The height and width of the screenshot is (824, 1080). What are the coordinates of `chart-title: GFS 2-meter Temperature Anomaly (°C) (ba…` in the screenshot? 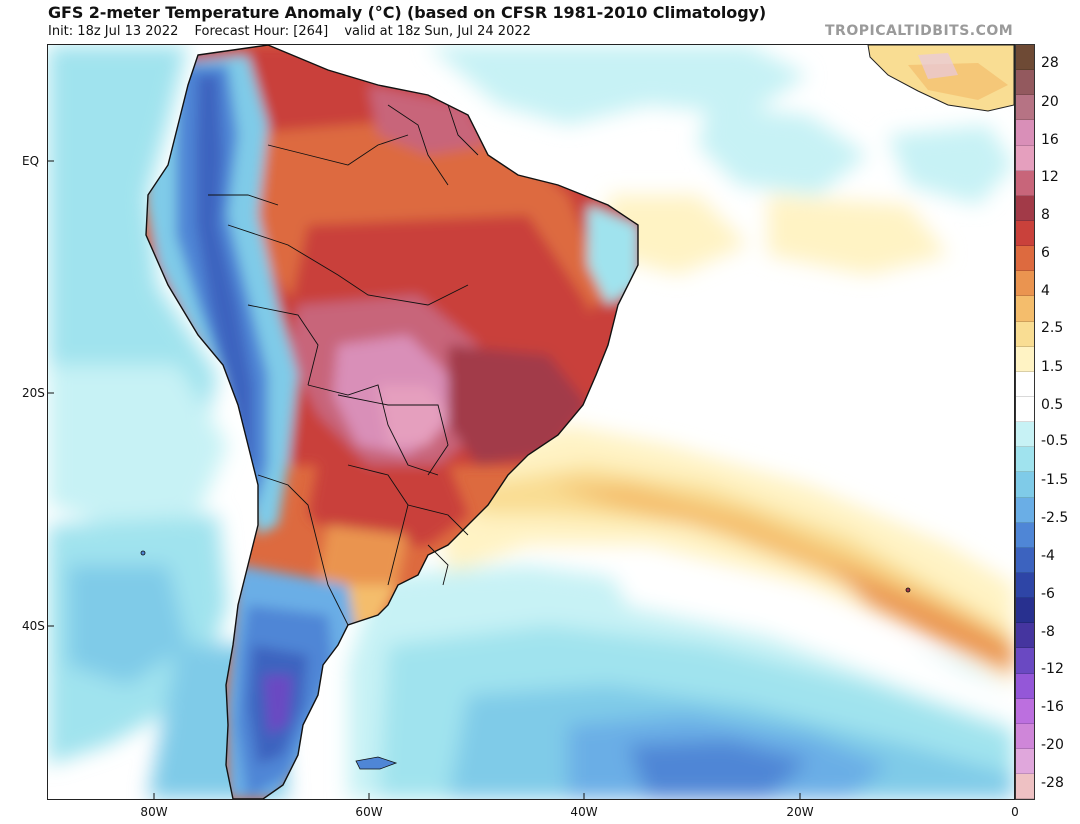 It's located at (407, 12).